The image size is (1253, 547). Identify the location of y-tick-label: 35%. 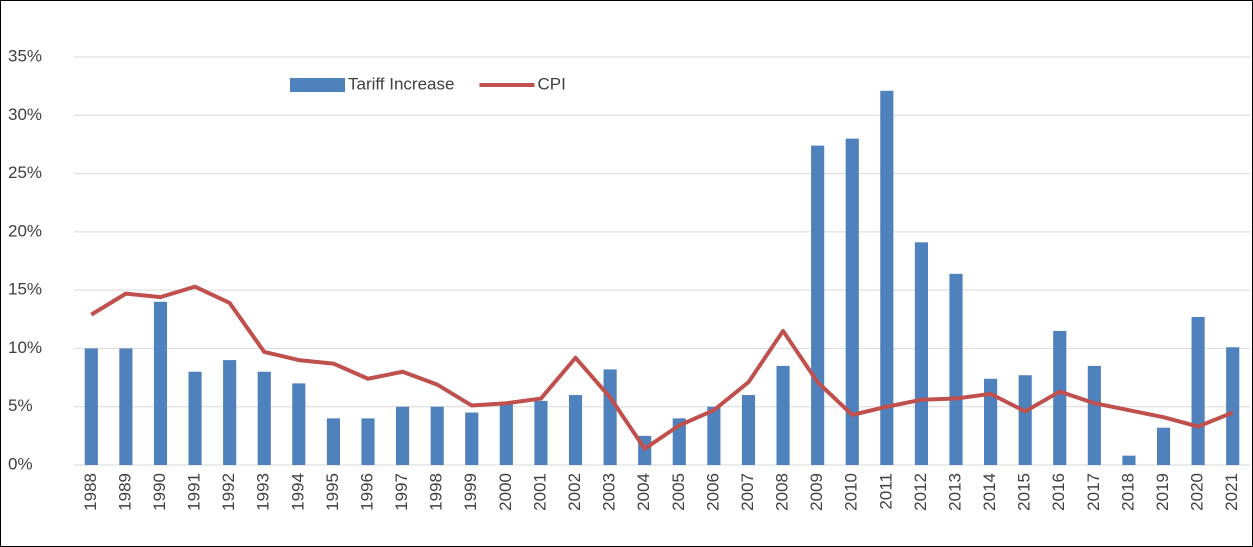
(25, 55).